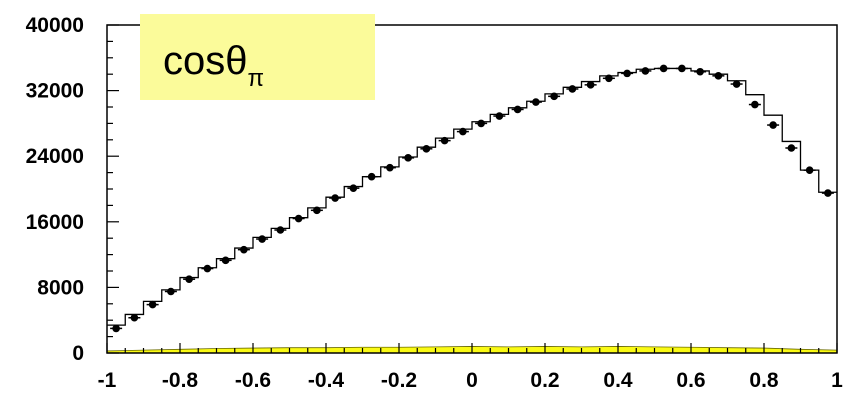 Image resolution: width=847 pixels, height=403 pixels. What do you see at coordinates (837, 380) in the screenshot?
I see `x-tick-label: 1` at bounding box center [837, 380].